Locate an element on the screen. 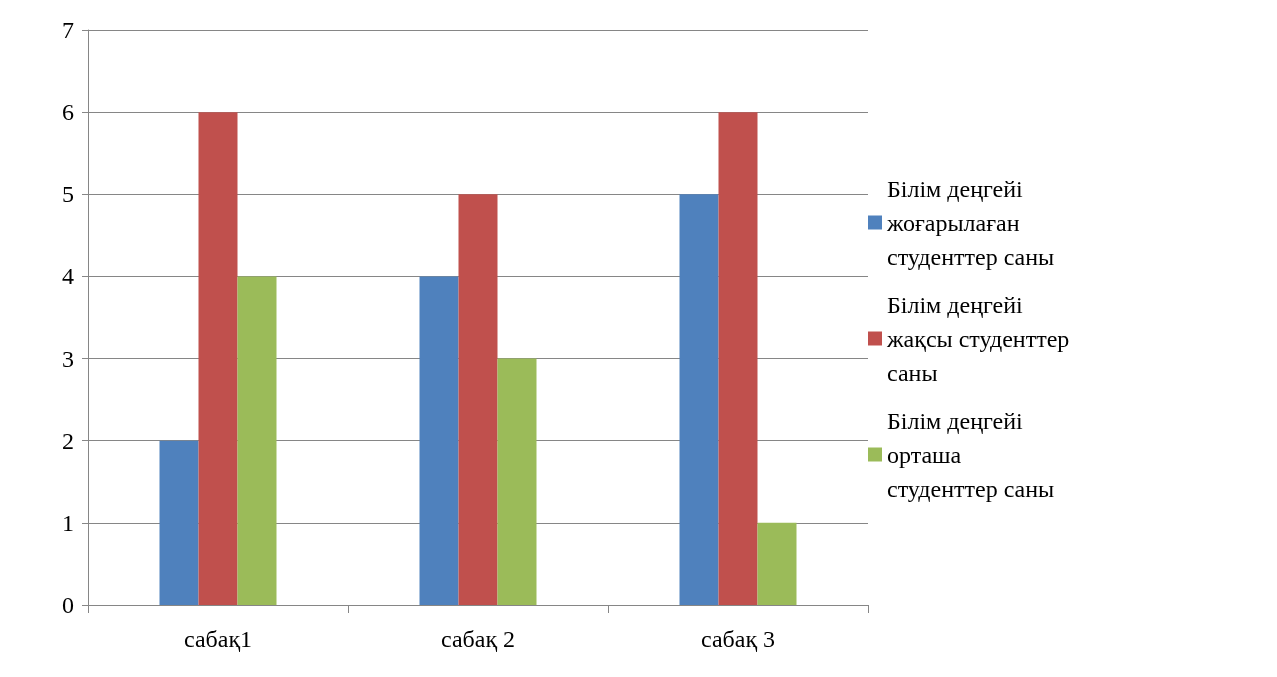 This screenshot has width=1277, height=677. y-tick-label: 6 is located at coordinates (68, 112).